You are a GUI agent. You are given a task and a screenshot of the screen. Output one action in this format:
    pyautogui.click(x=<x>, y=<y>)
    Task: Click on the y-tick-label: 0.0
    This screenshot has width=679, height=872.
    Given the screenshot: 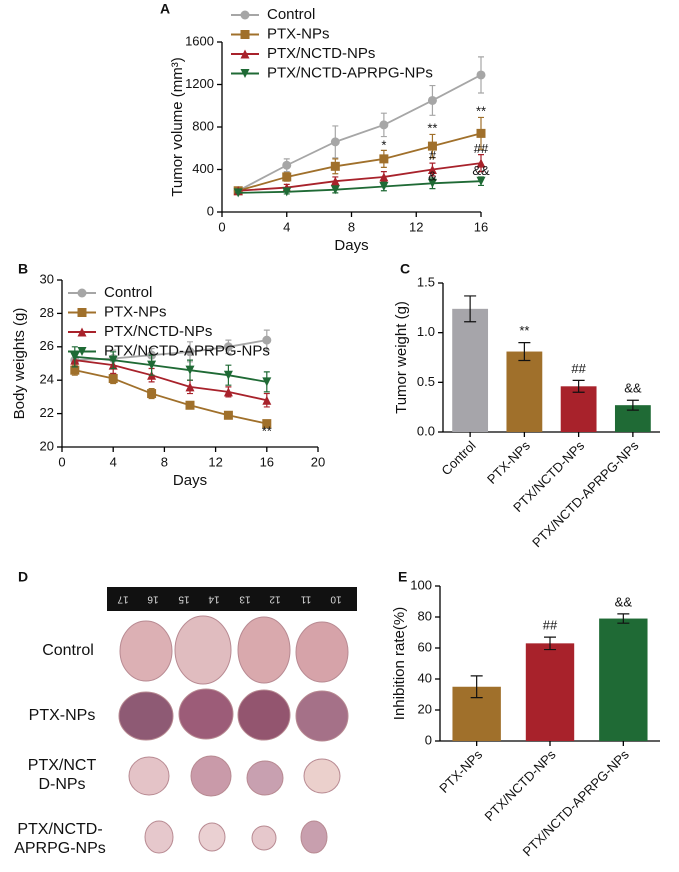 What is the action you would take?
    pyautogui.click(x=426, y=430)
    